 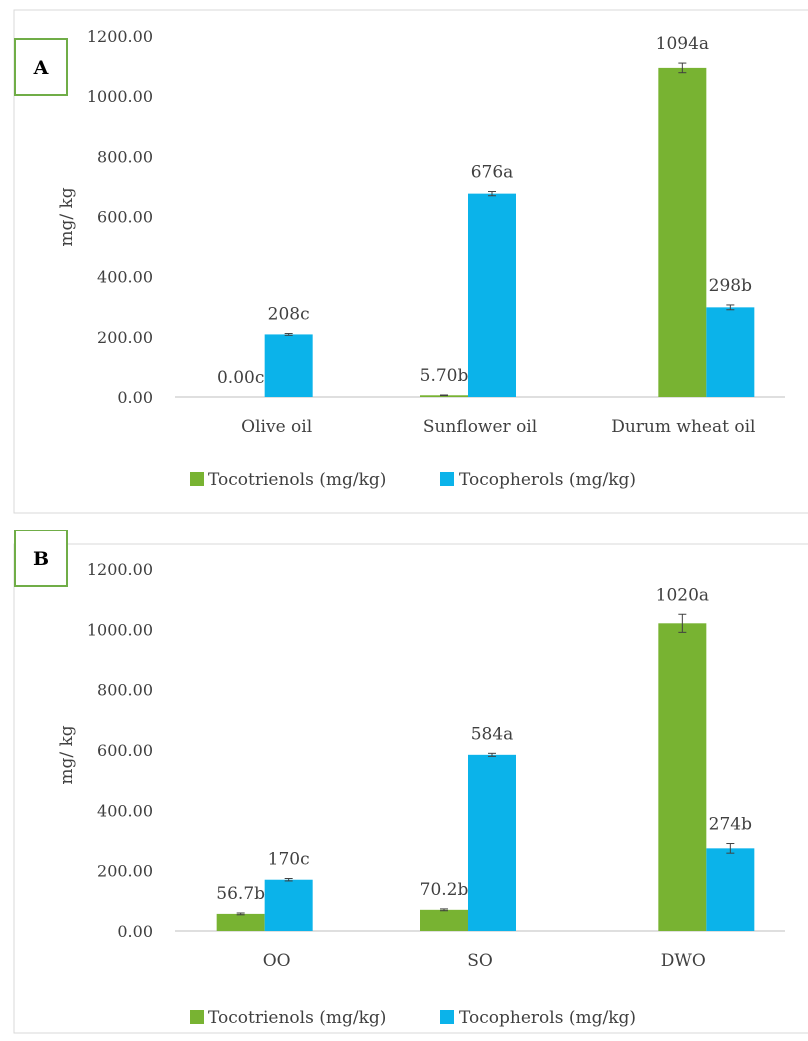 What do you see at coordinates (683, 961) in the screenshot?
I see `x-category-label: DWO` at bounding box center [683, 961].